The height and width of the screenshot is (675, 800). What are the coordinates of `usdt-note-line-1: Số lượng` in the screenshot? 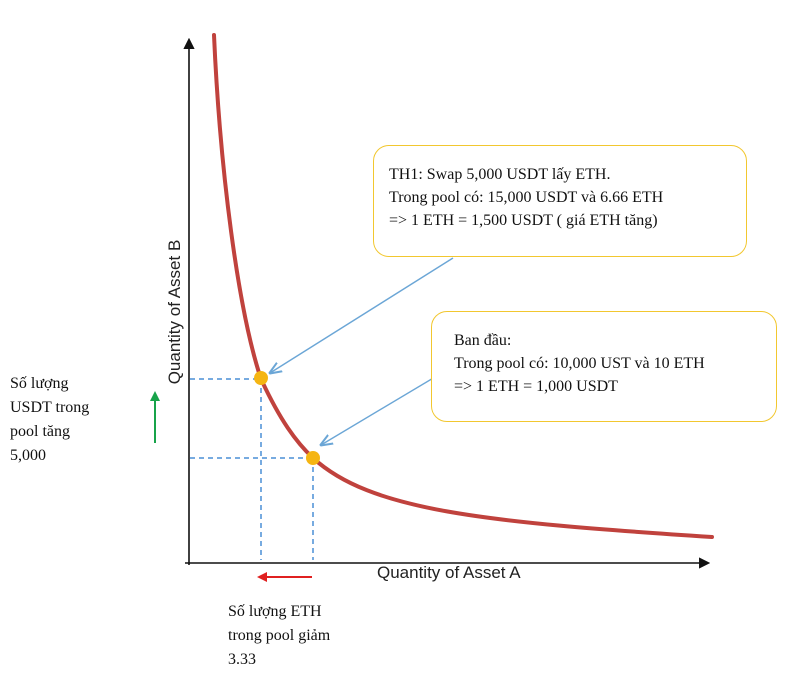 It's located at (39, 383).